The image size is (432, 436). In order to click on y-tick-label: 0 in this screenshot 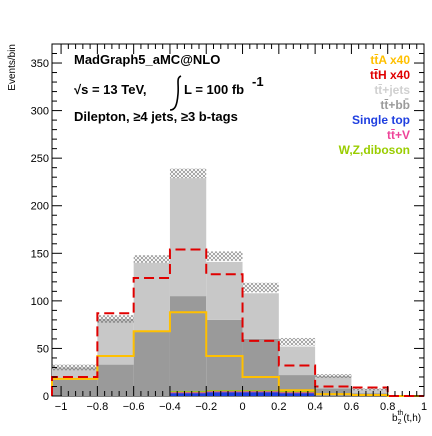, I will do `click(46, 397)`.